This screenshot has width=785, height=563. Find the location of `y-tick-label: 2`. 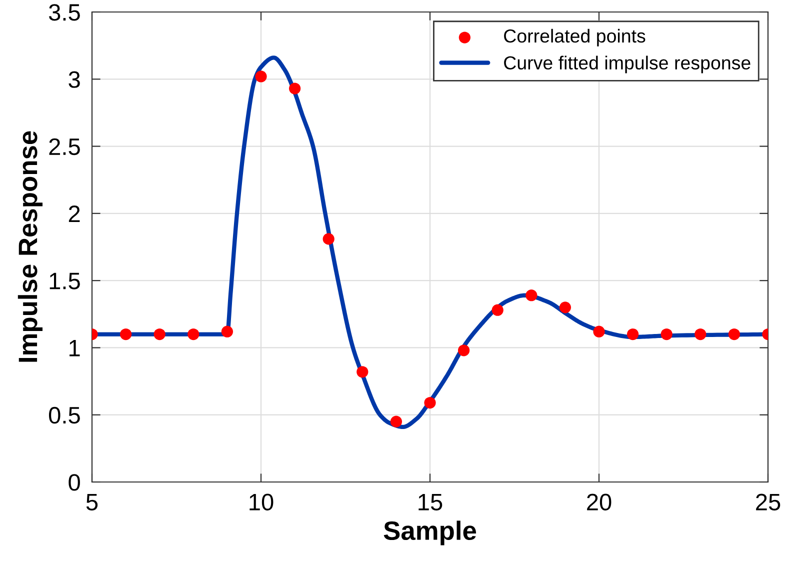

y-tick-label: 2 is located at coordinates (74, 213).